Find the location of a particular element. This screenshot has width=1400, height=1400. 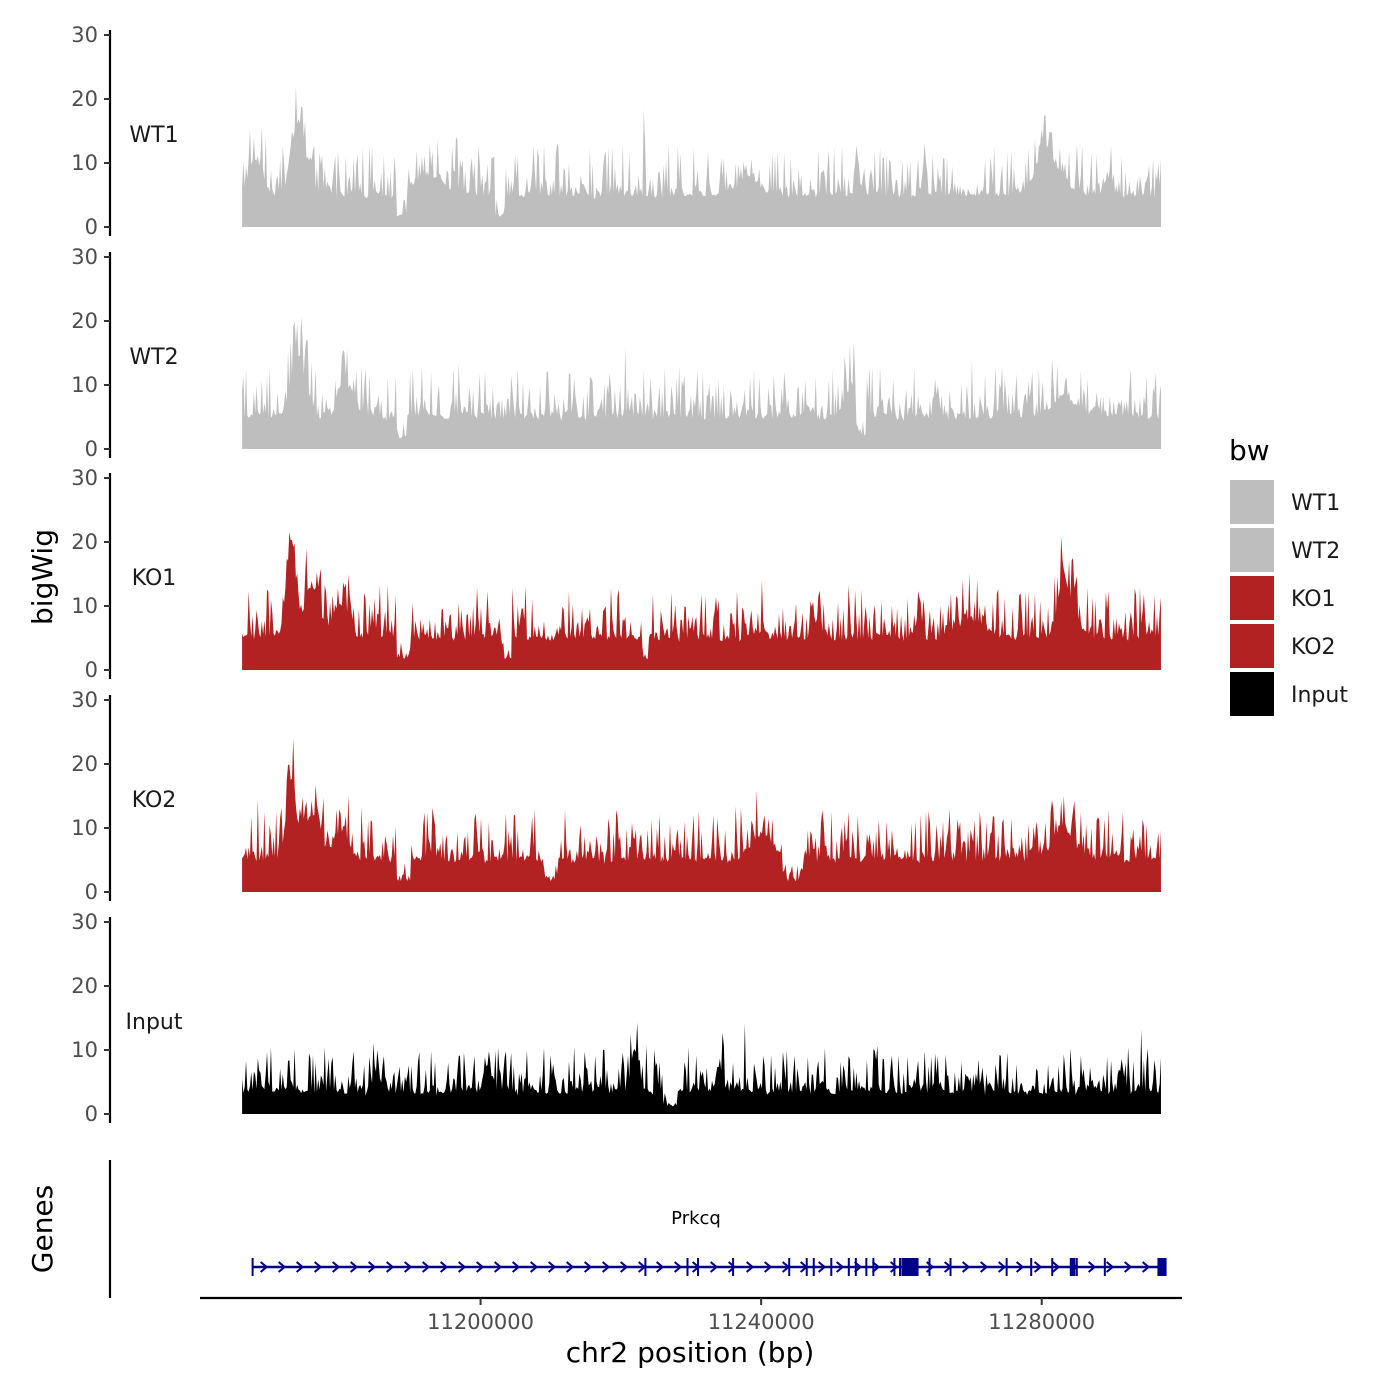

legend-label-ko1: KO1 is located at coordinates (1313, 599).